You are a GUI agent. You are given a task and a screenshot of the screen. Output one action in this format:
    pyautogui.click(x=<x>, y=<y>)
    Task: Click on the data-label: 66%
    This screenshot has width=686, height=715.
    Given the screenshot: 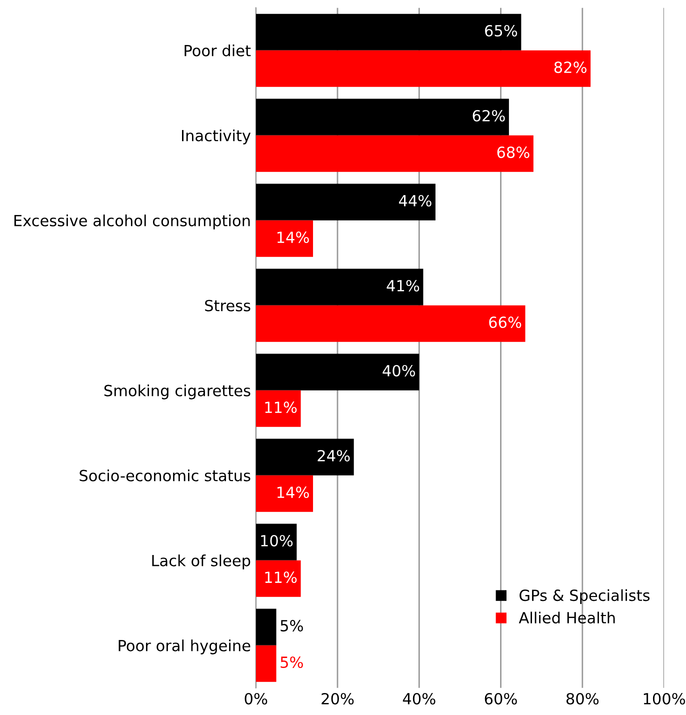 What is the action you would take?
    pyautogui.click(x=505, y=322)
    